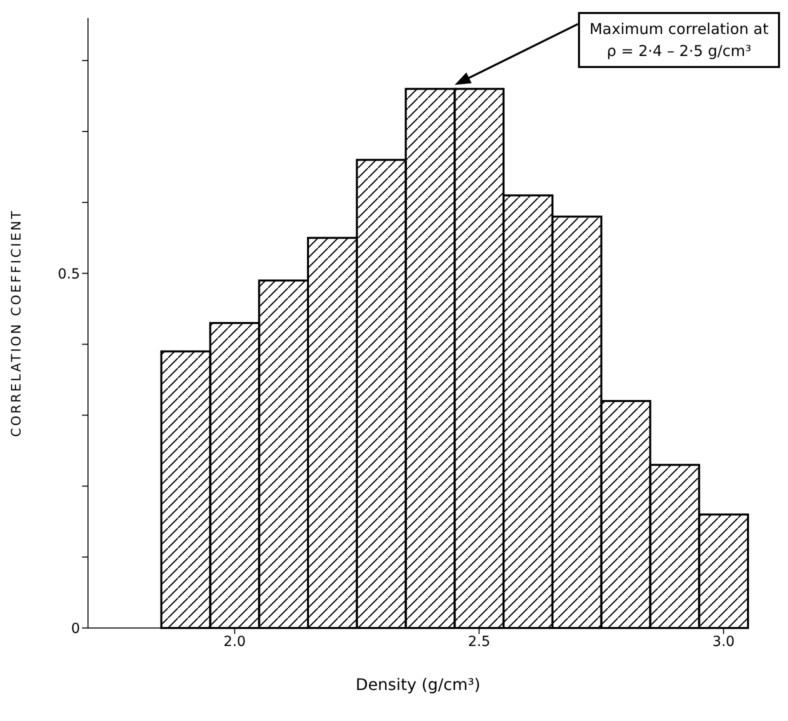 Image resolution: width=788 pixels, height=721 pixels. What do you see at coordinates (17, 323) in the screenshot?
I see `y-axis-title: CORRELATION COEFFICIENT` at bounding box center [17, 323].